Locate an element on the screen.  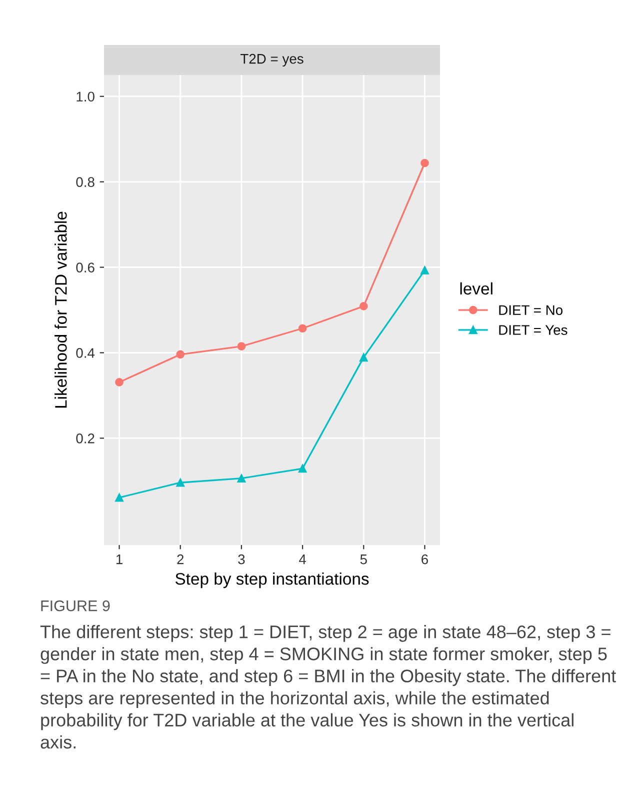
x-tick-label: 5 is located at coordinates (363, 559).